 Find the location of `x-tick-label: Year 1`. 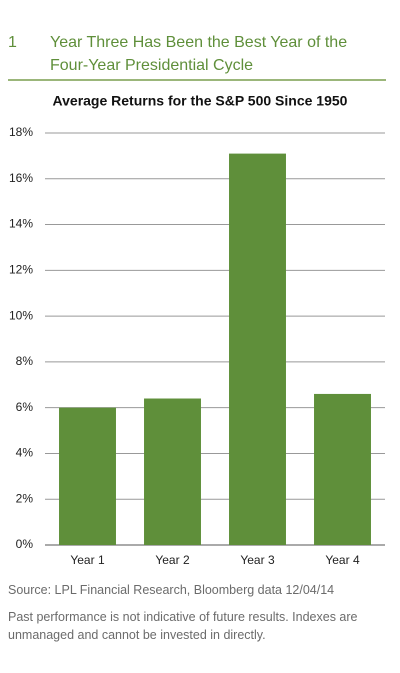

x-tick-label: Year 1 is located at coordinates (87, 560).